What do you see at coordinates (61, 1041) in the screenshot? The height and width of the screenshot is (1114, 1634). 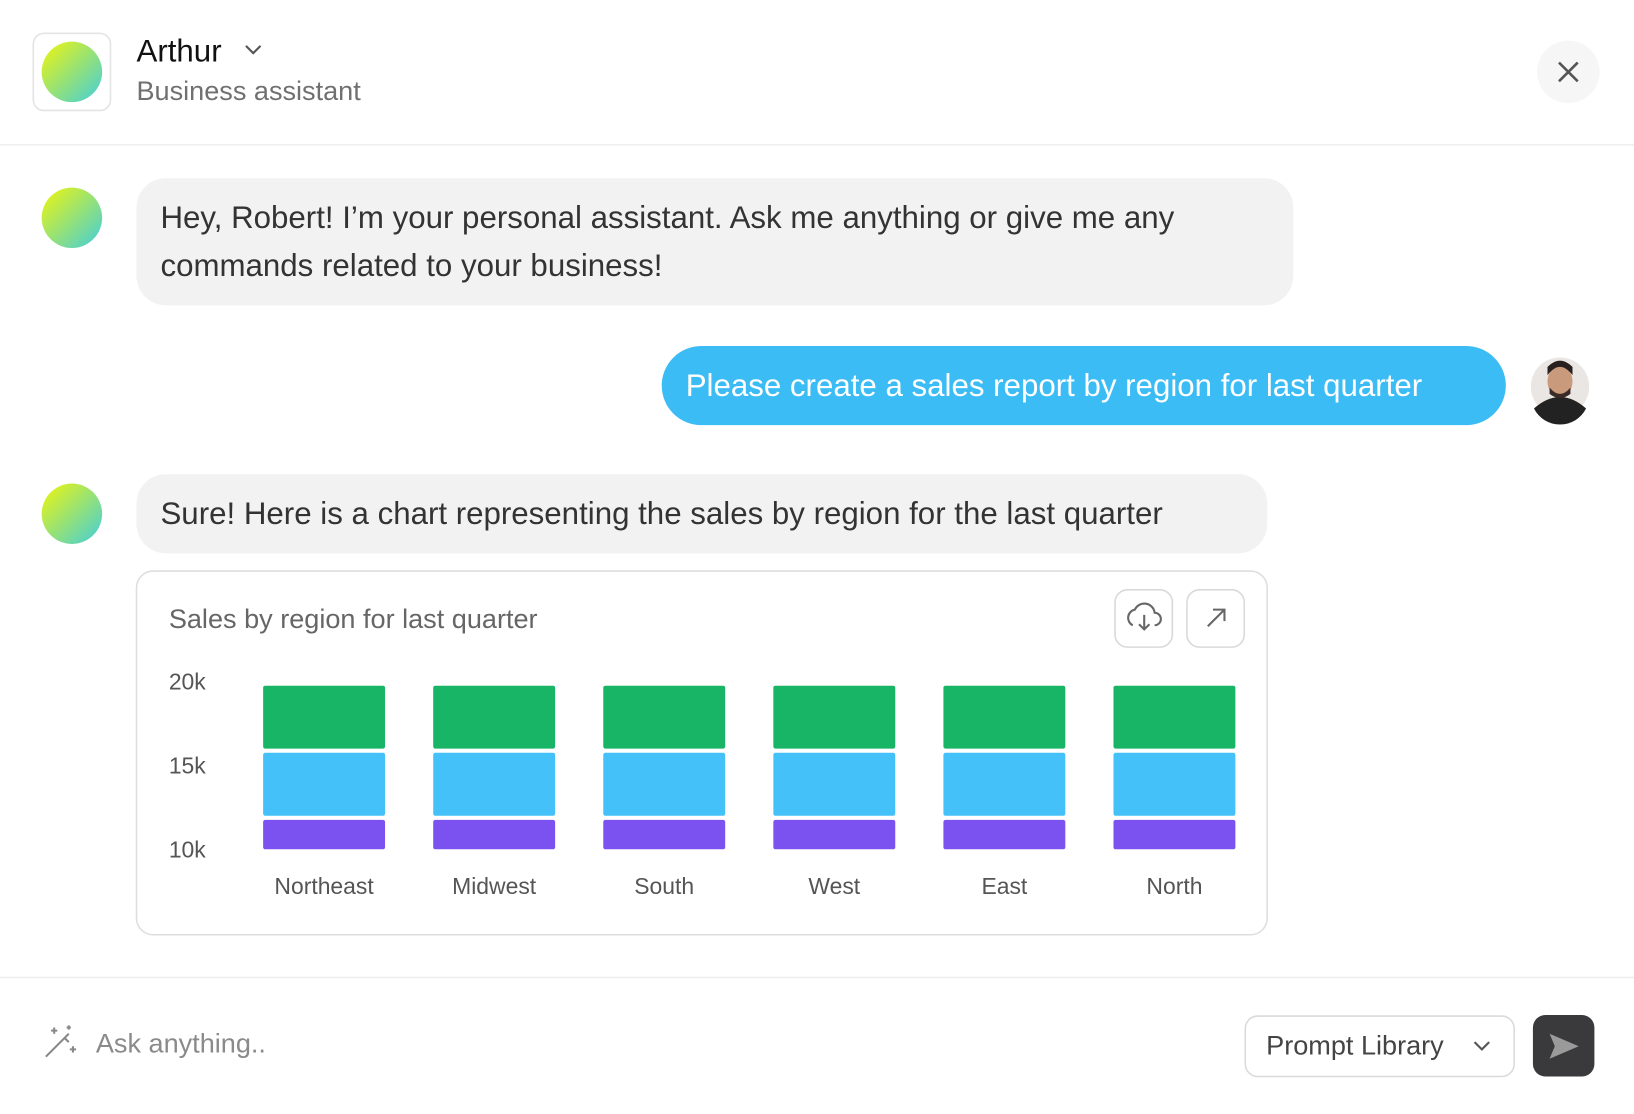 I see `magic-icon` at bounding box center [61, 1041].